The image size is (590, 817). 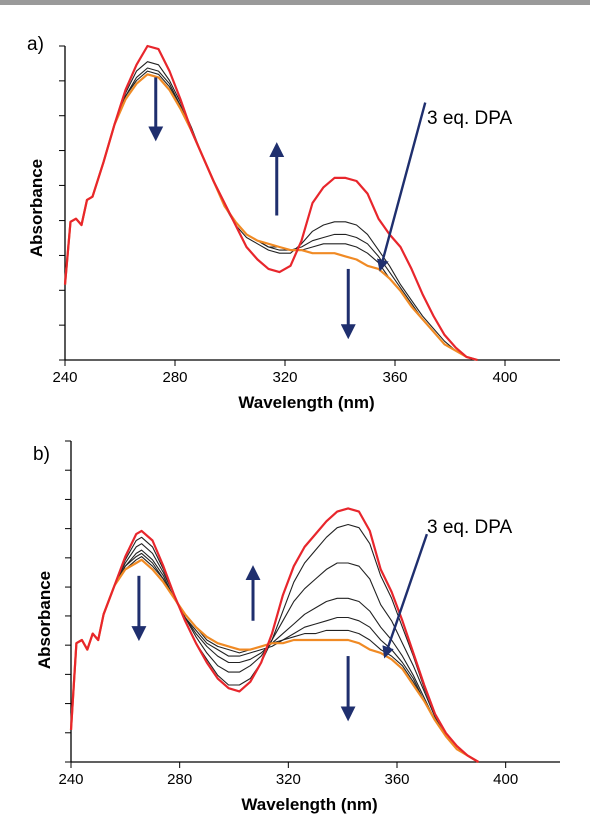 I want to click on panel-label: a), so click(x=35, y=44).